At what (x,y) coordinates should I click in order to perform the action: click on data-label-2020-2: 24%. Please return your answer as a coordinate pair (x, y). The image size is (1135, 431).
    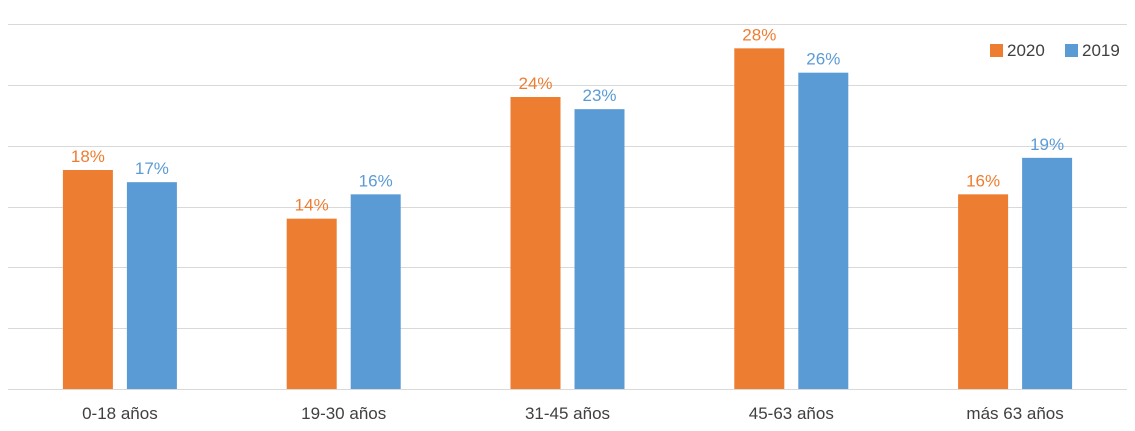
    Looking at the image, I should click on (535, 83).